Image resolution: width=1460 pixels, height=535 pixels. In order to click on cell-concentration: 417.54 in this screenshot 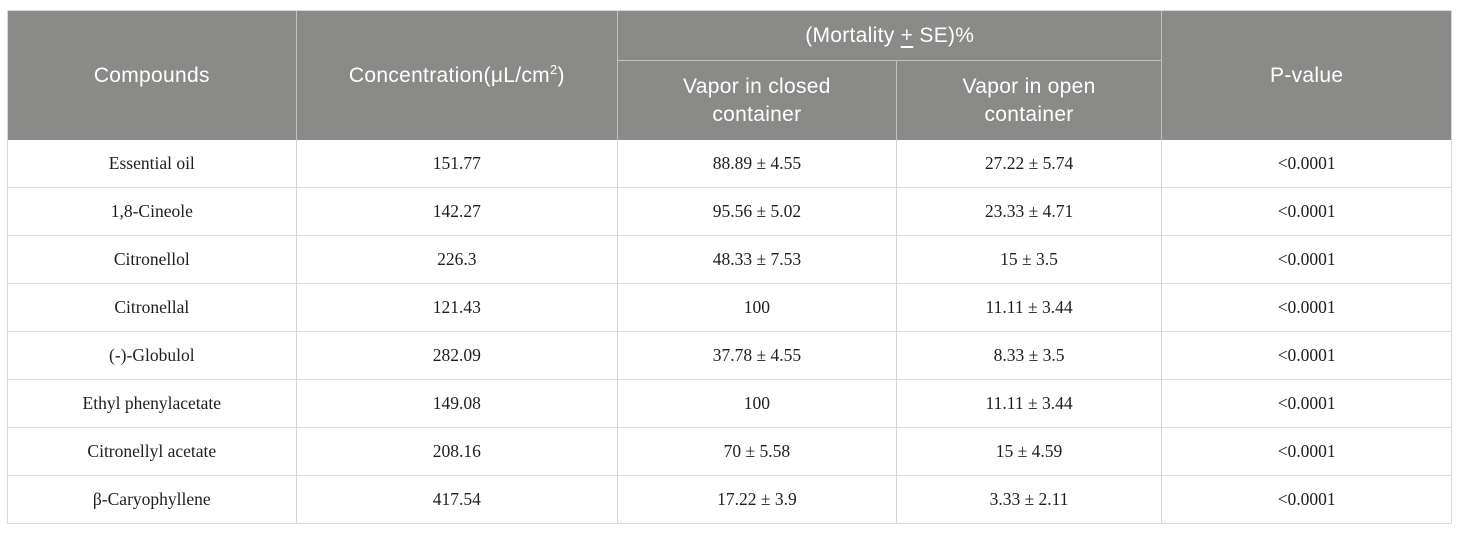, I will do `click(456, 499)`.